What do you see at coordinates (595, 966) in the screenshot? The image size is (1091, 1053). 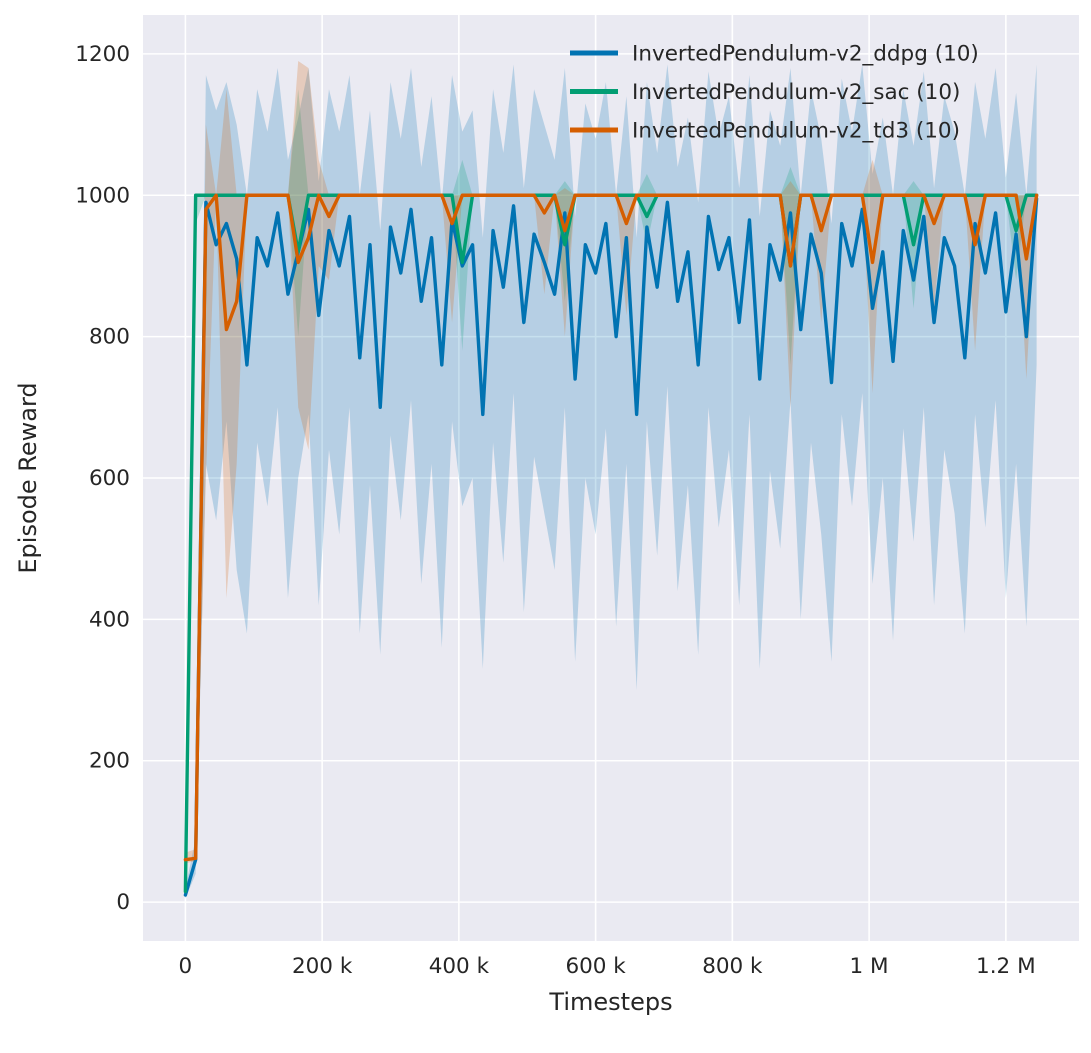 I see `x-tick-label: 600 k` at bounding box center [595, 966].